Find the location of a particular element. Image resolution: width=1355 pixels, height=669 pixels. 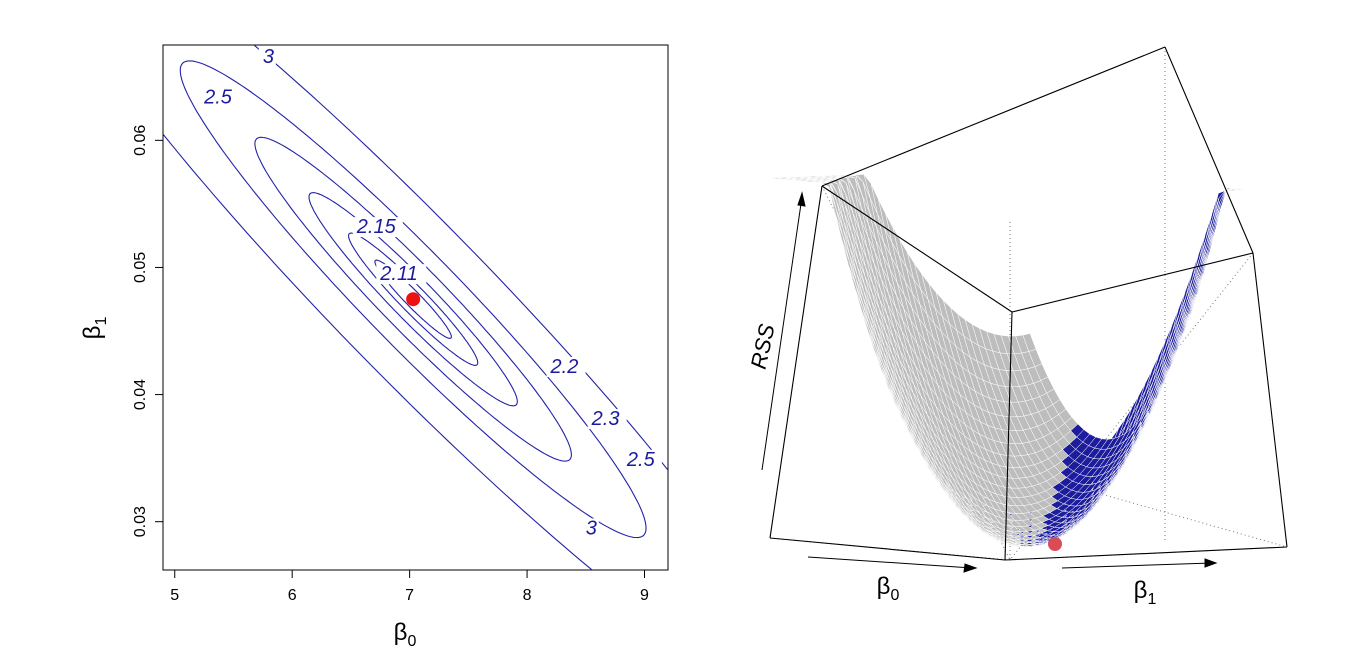

contour-label: 2.2 is located at coordinates (564, 367).